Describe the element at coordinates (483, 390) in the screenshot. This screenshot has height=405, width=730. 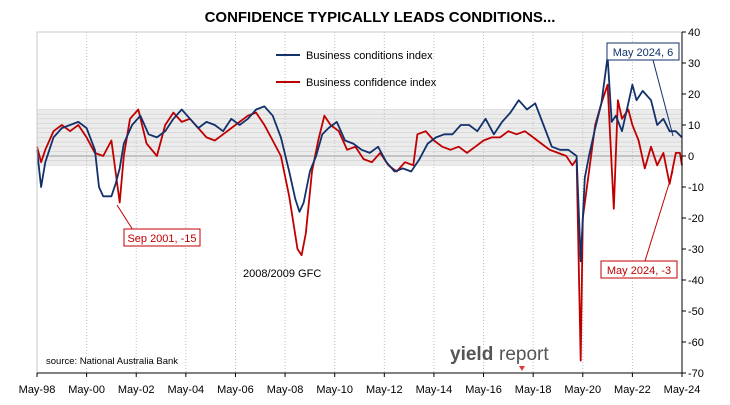
I see `x-tick-label: May-16` at that location.